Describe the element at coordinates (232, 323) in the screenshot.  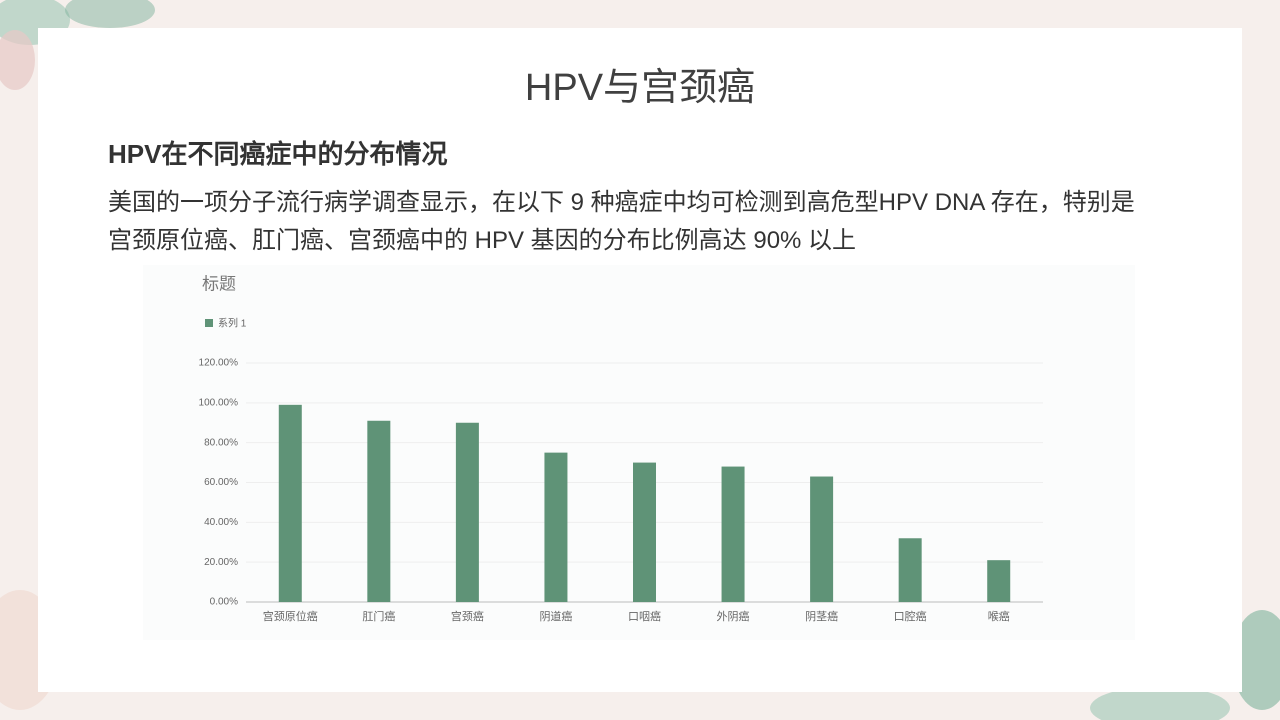
I see `legend-label: 系列 1` at that location.